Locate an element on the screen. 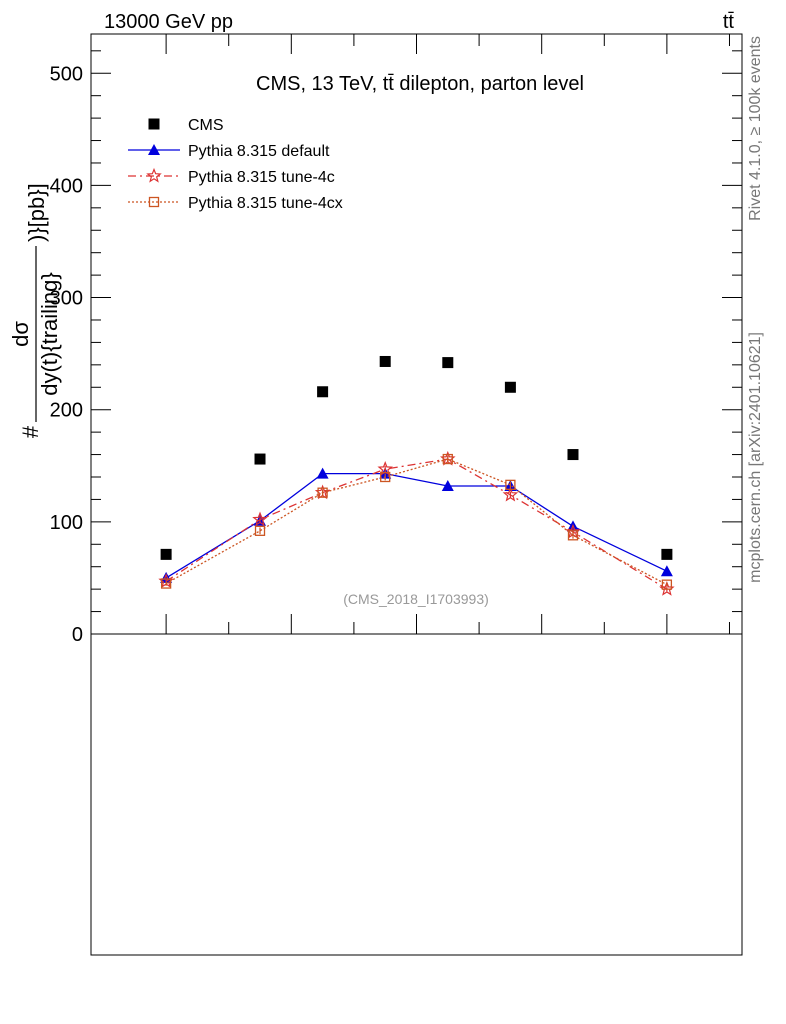 This screenshot has height=1024, width=786. y-label-suffix: )}[pb}] is located at coordinates (36, 212).